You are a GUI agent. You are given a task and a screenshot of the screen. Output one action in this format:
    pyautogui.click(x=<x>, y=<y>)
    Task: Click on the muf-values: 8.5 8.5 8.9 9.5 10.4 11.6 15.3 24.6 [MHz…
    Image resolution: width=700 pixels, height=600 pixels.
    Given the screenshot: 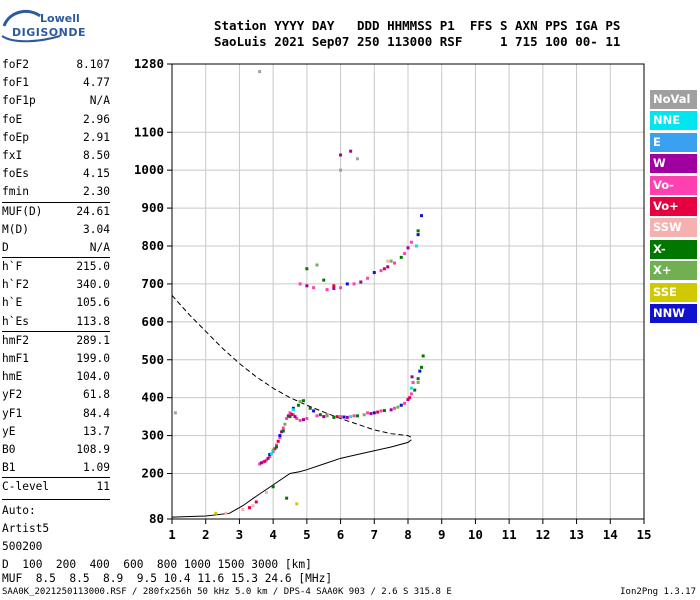 What is the action you would take?
    pyautogui.click(x=177, y=578)
    